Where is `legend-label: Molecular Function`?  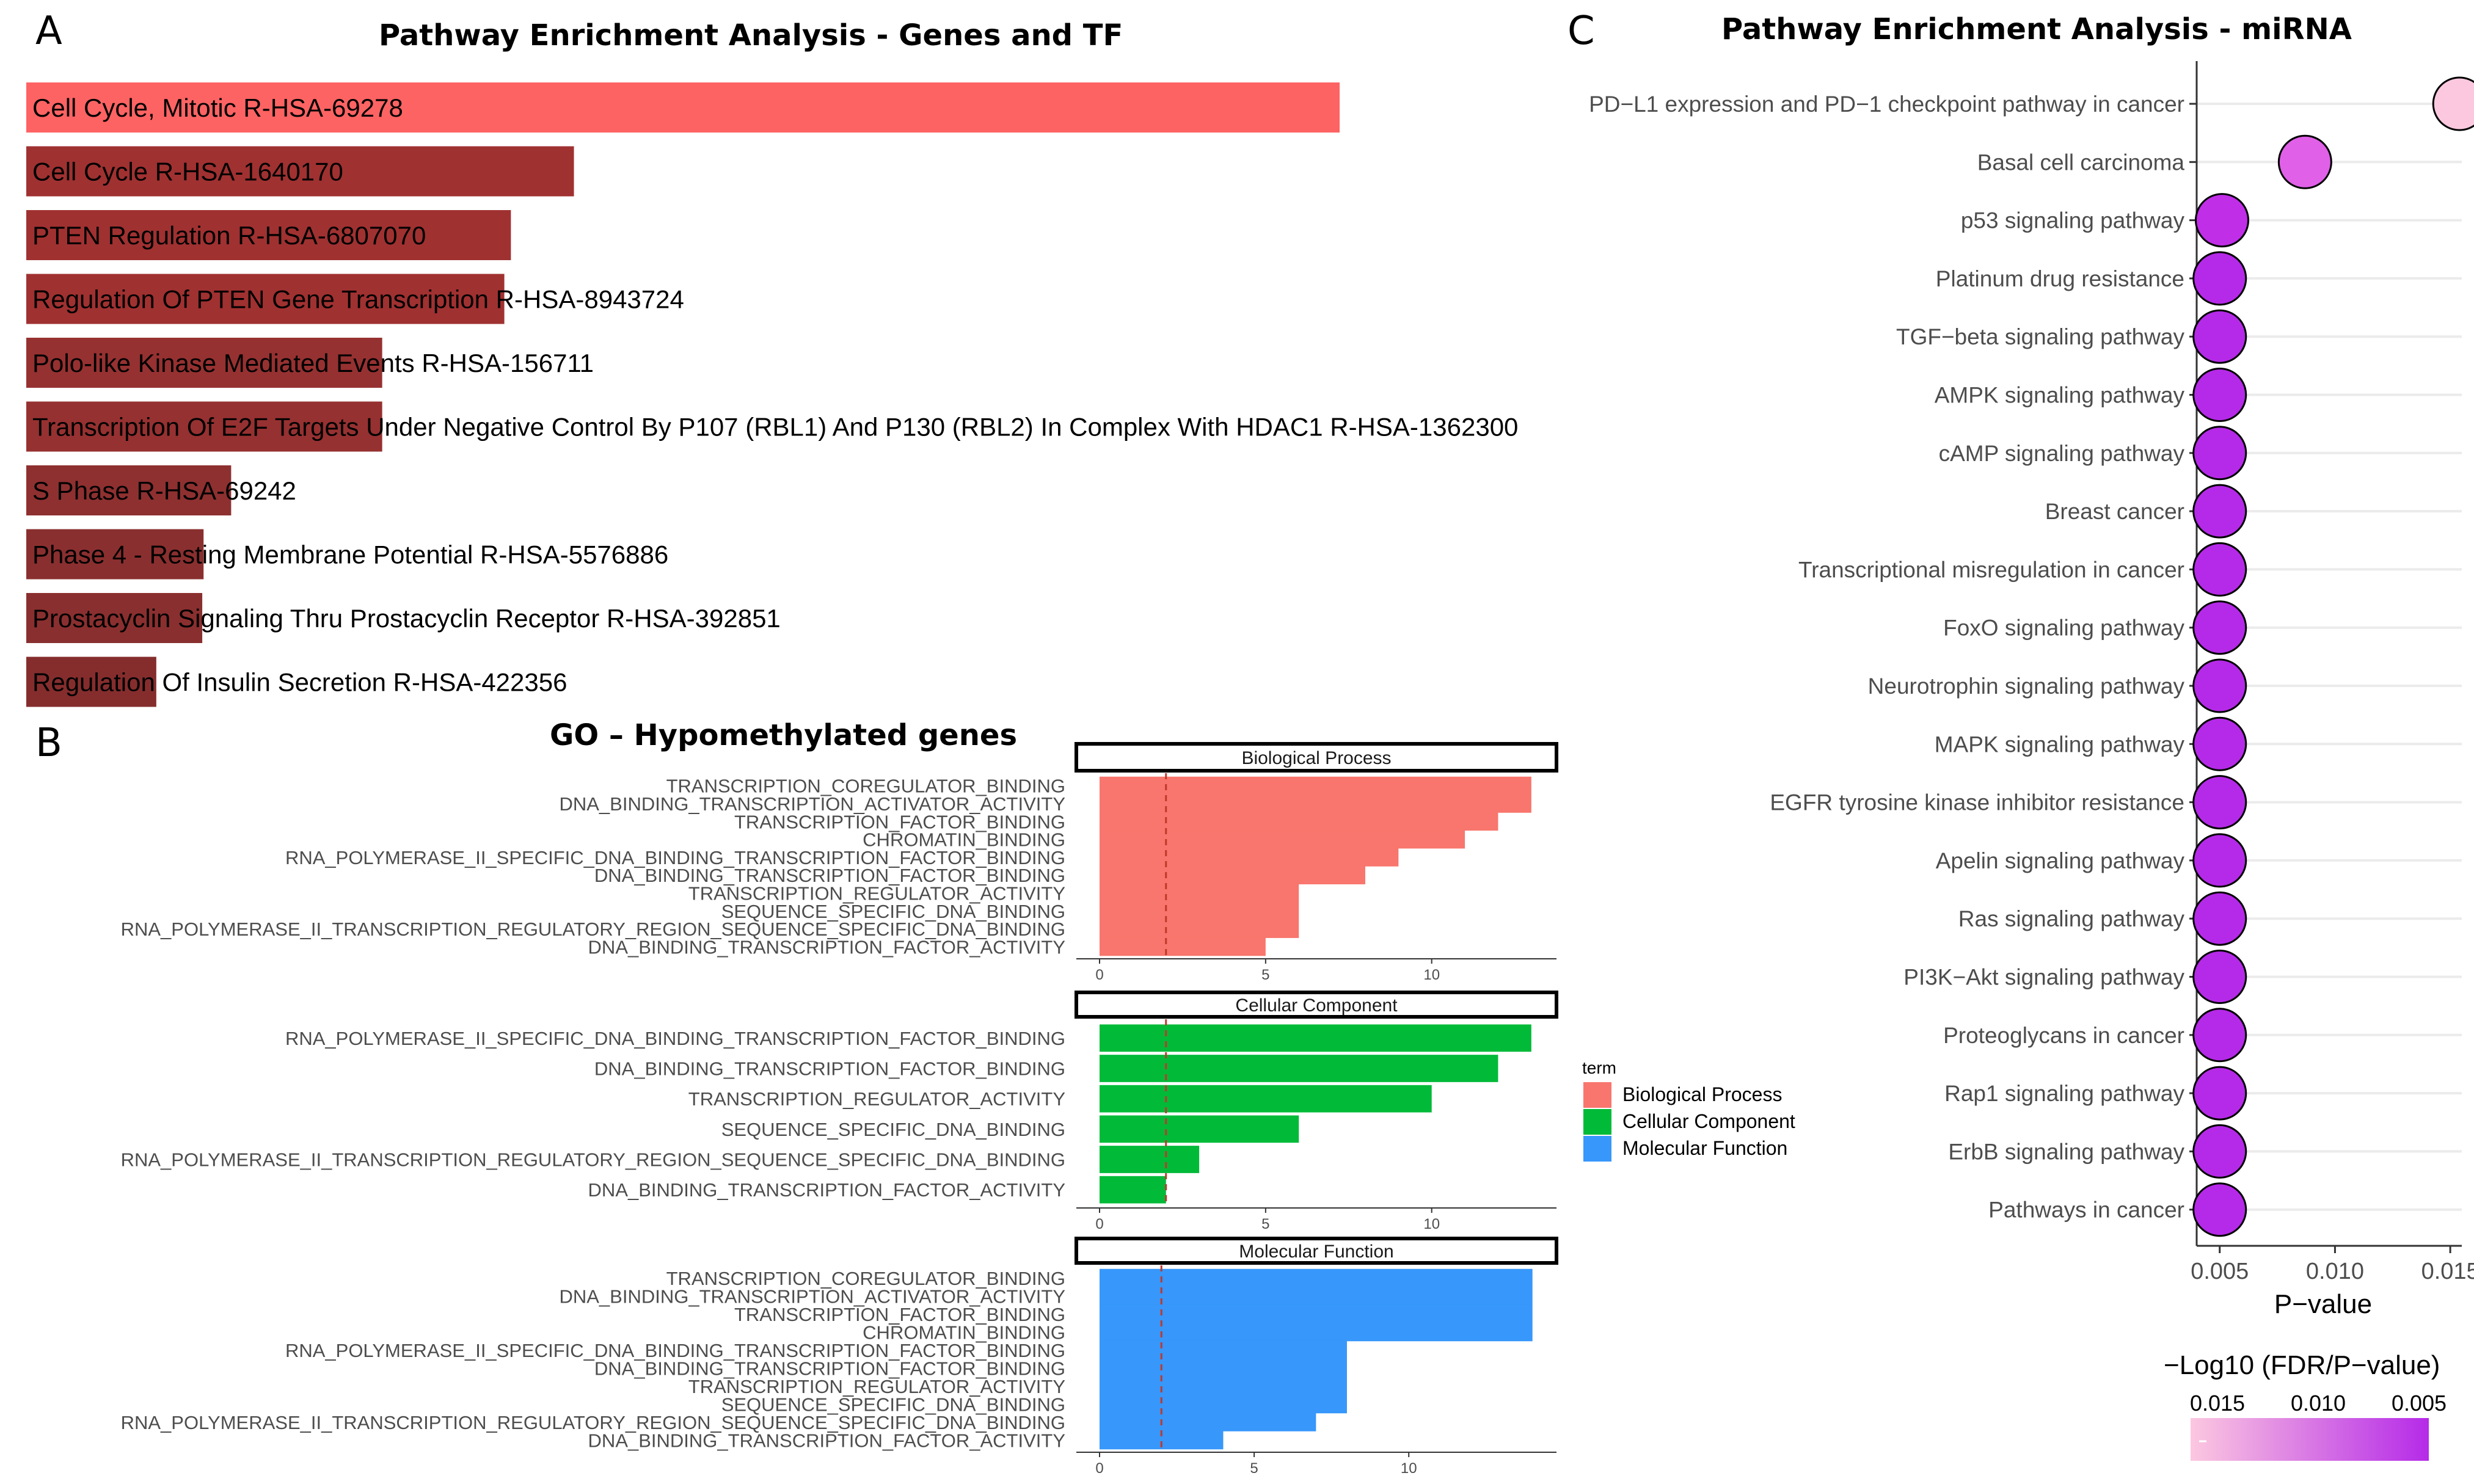
legend-label: Molecular Function is located at coordinates (1704, 1148).